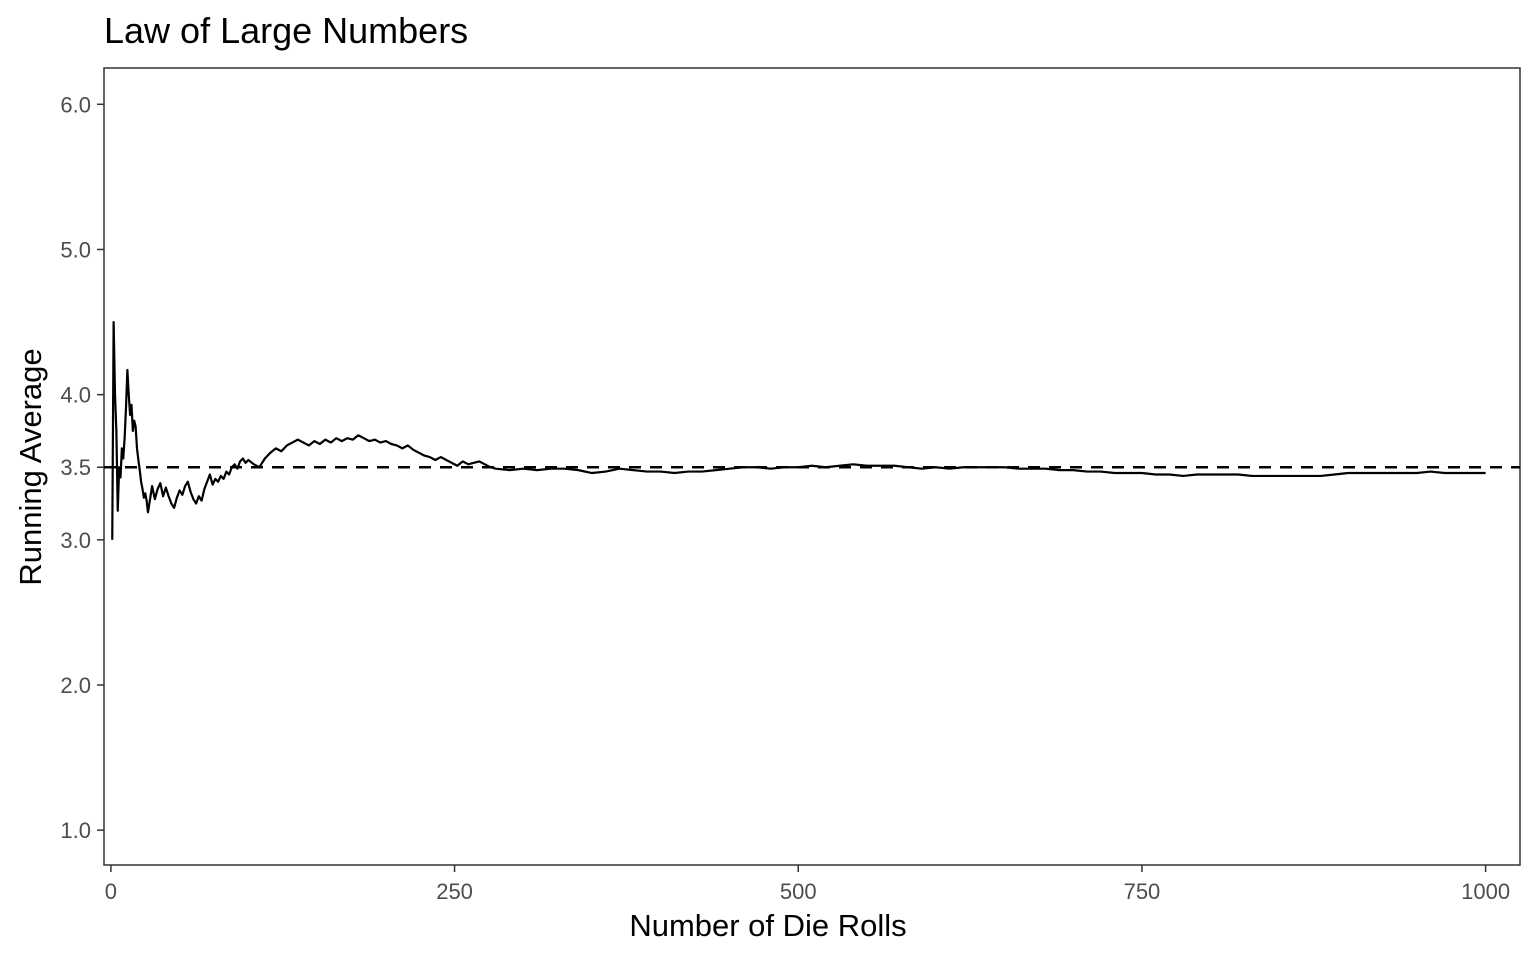  Describe the element at coordinates (454, 891) in the screenshot. I see `x-tick-label: 250` at that location.